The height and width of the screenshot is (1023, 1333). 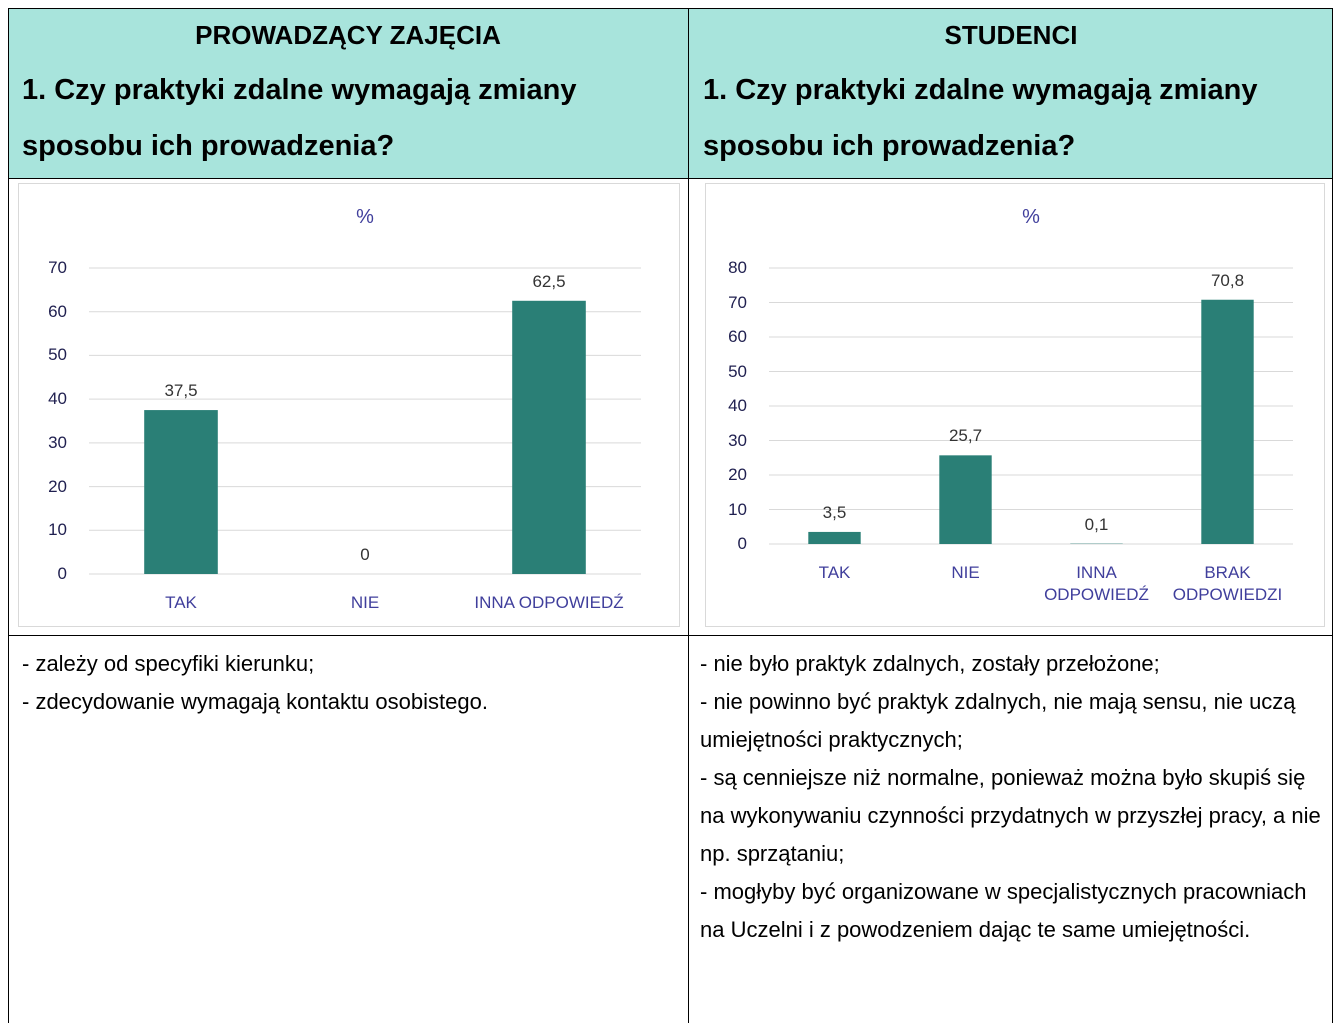 I want to click on value-label: 3,5, so click(x=834, y=512).